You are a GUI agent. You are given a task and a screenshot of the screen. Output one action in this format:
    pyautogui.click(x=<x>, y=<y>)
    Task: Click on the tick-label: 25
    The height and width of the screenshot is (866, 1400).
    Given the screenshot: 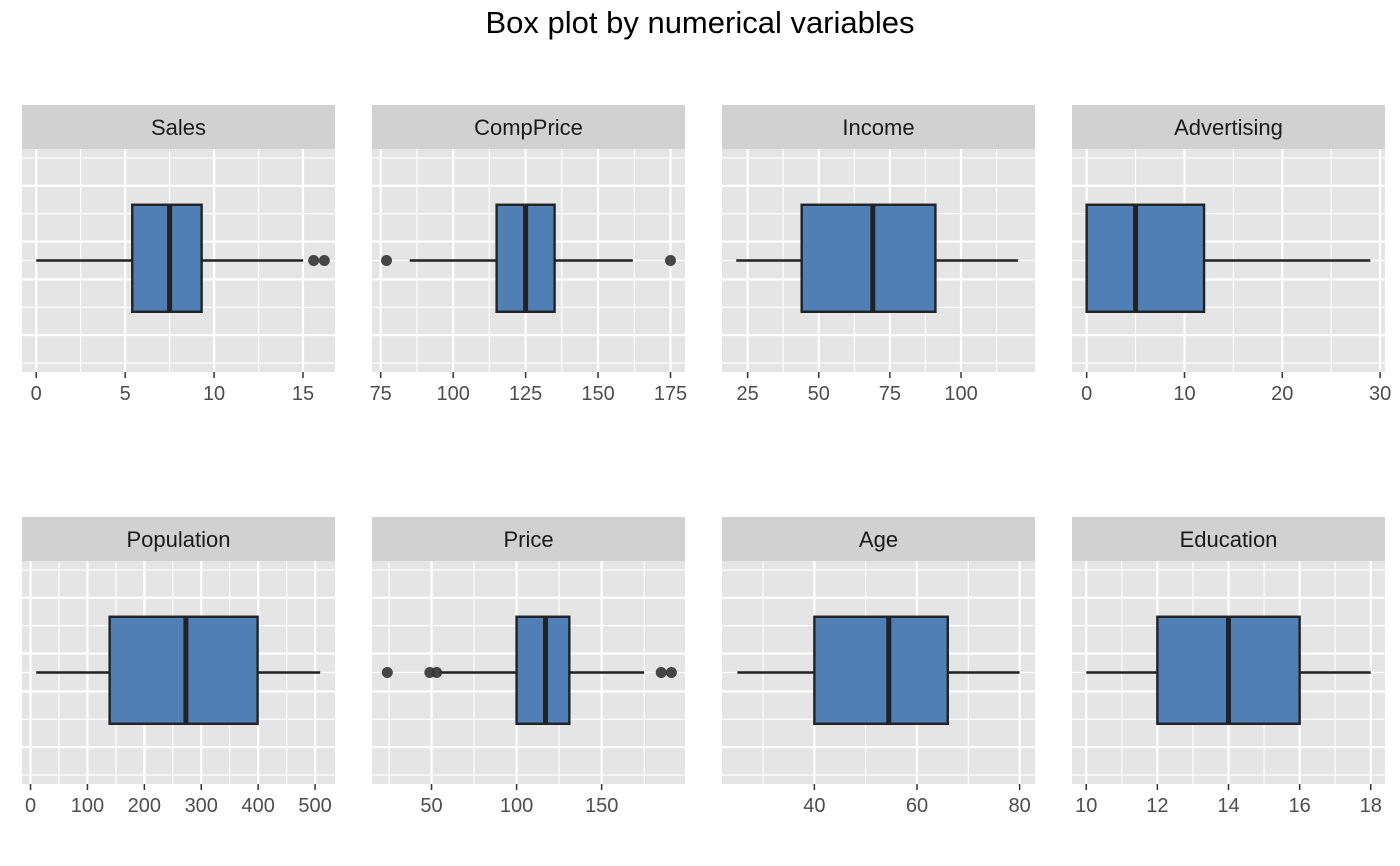 What is the action you would take?
    pyautogui.click(x=747, y=394)
    